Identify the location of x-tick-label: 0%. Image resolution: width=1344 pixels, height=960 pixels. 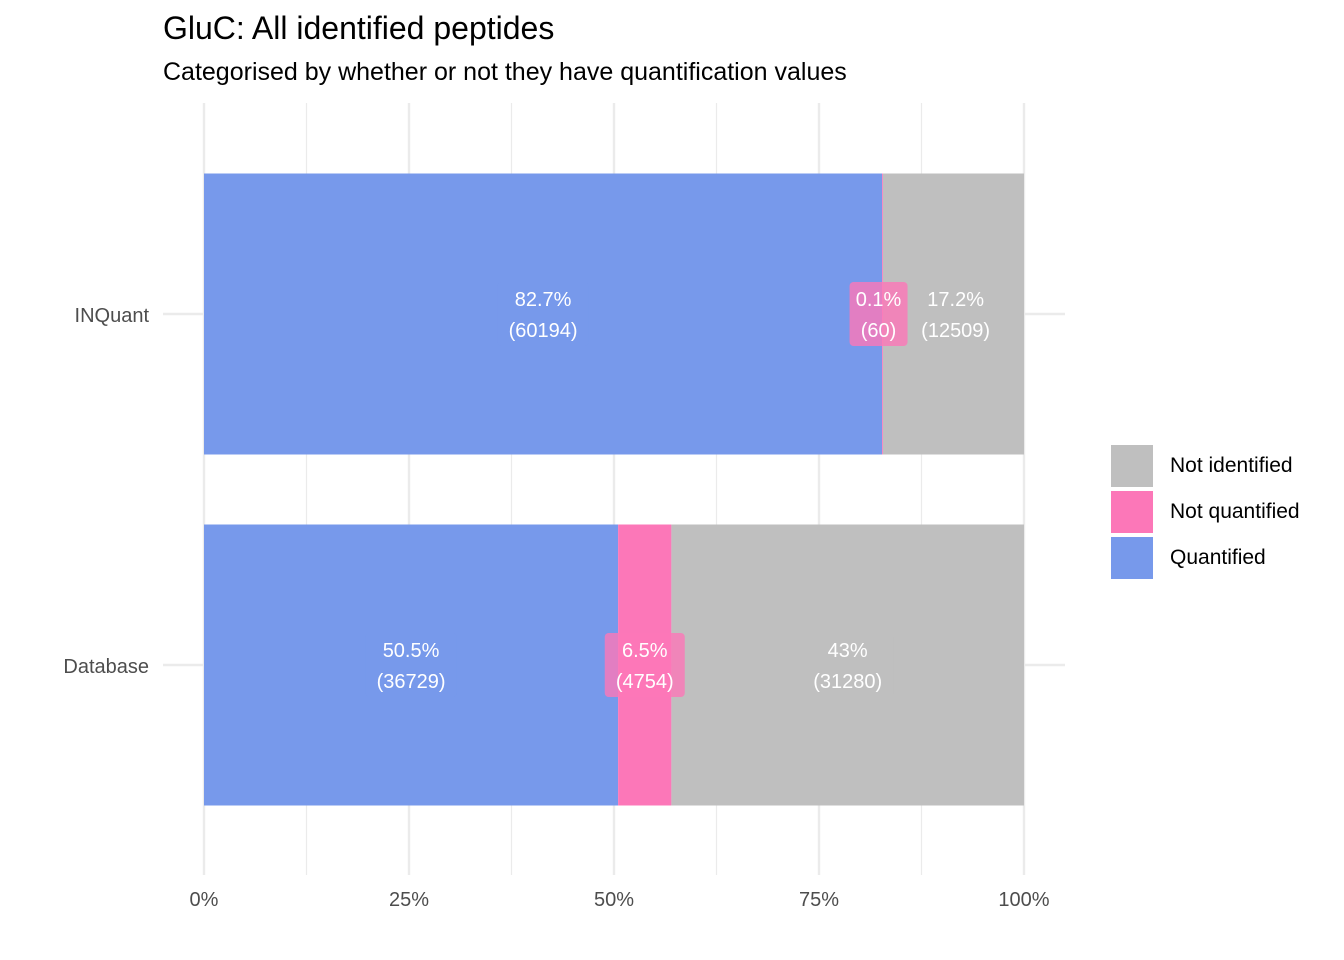
(204, 900).